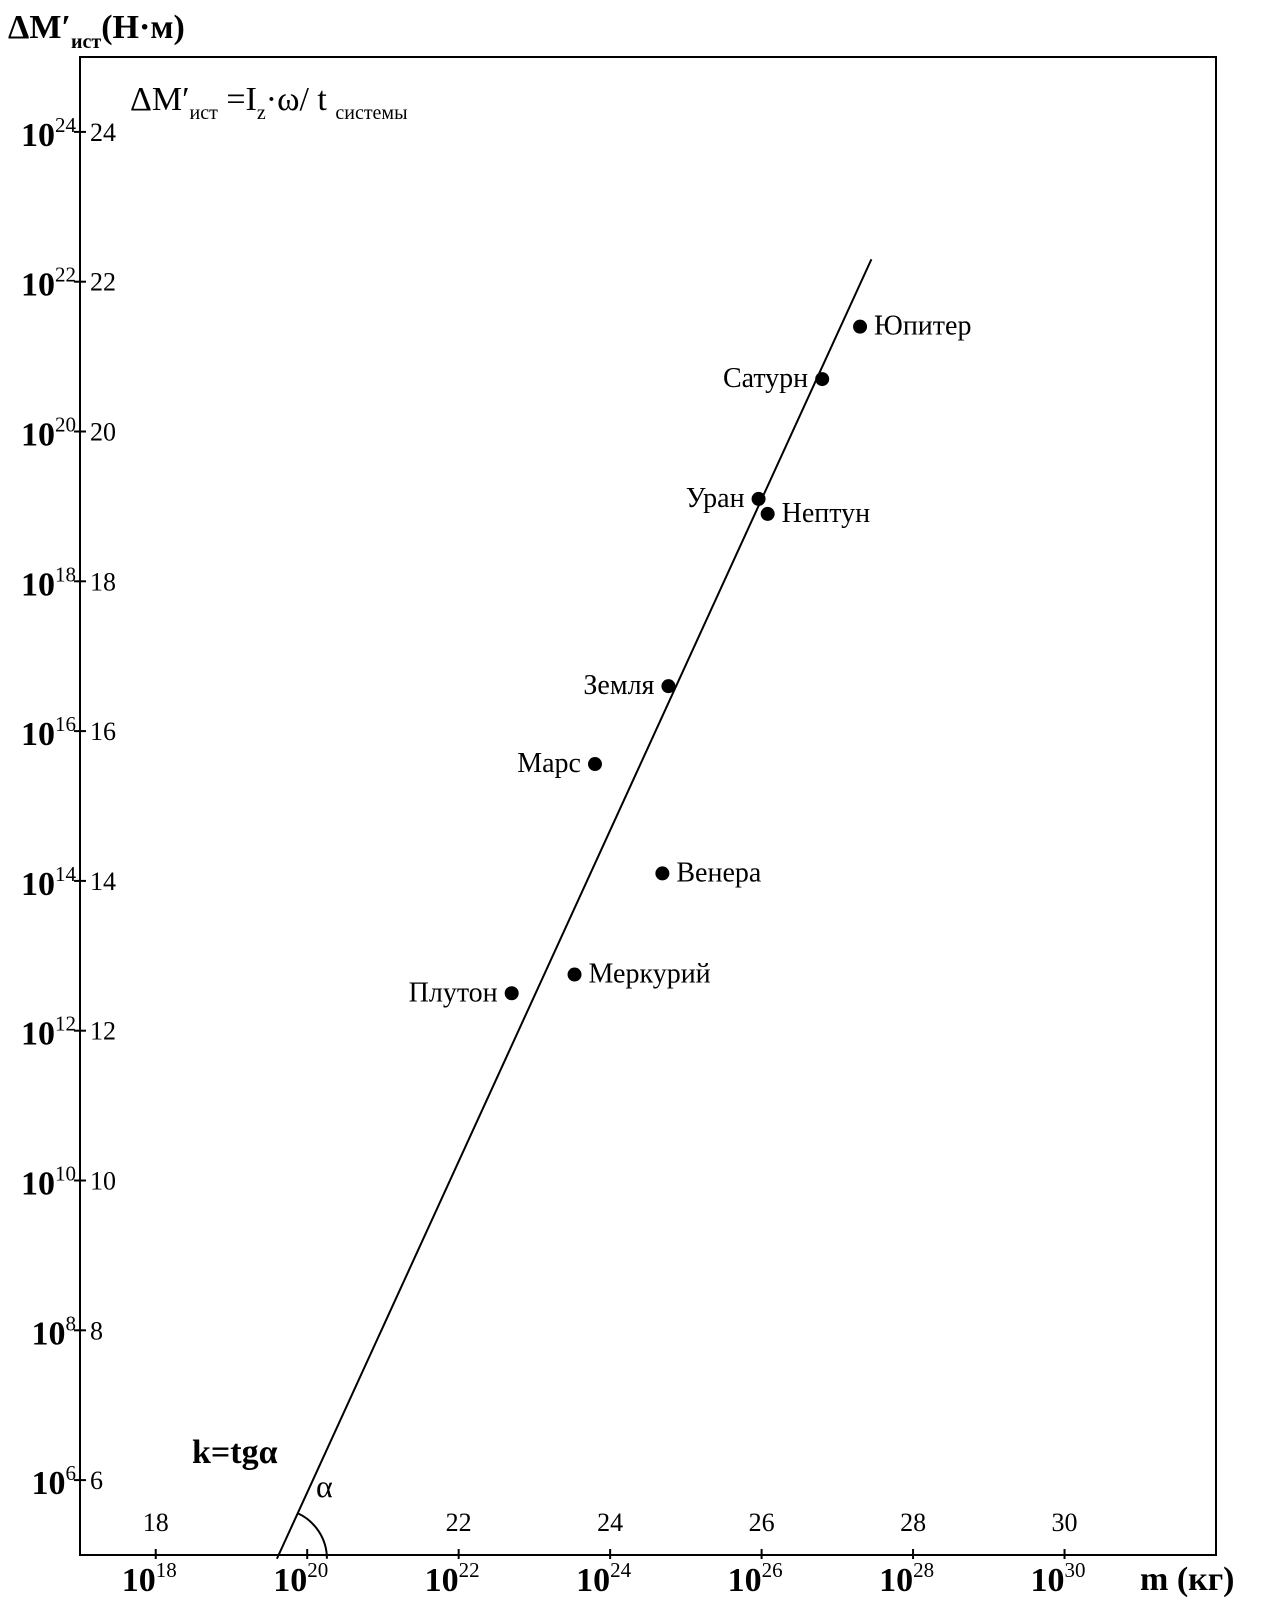 Image resolution: width=1276 pixels, height=1600 pixels. Describe the element at coordinates (235, 1452) in the screenshot. I see `slope-label: k=tgα` at that location.